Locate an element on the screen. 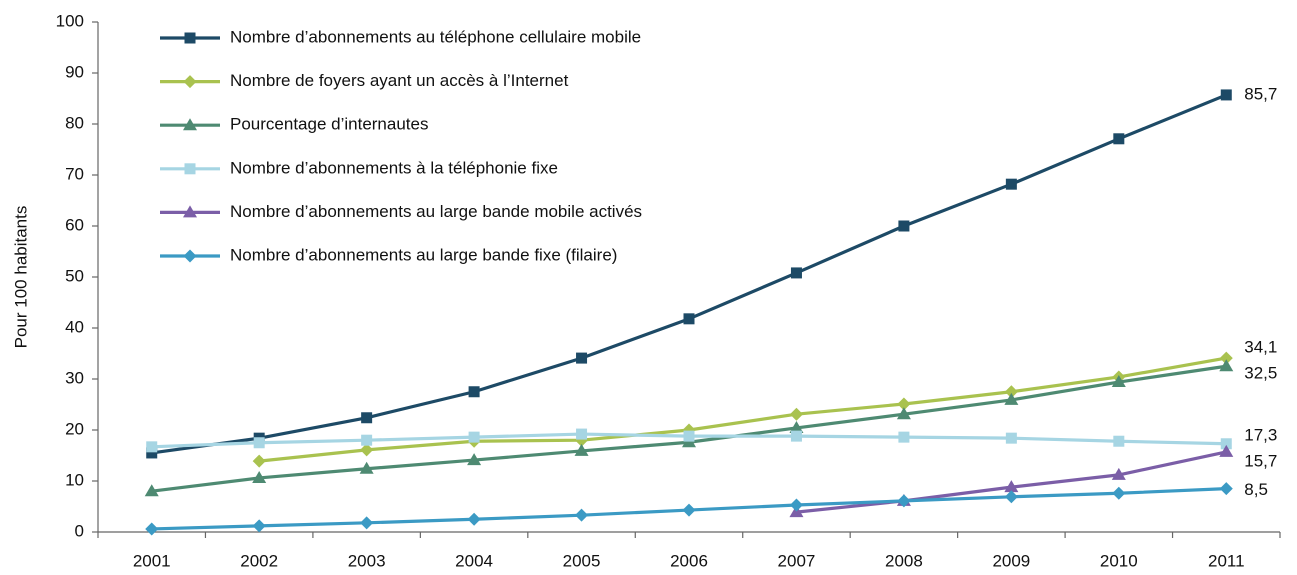 Image resolution: width=1297 pixels, height=575 pixels. x-tick-label: 2005 is located at coordinates (582, 560).